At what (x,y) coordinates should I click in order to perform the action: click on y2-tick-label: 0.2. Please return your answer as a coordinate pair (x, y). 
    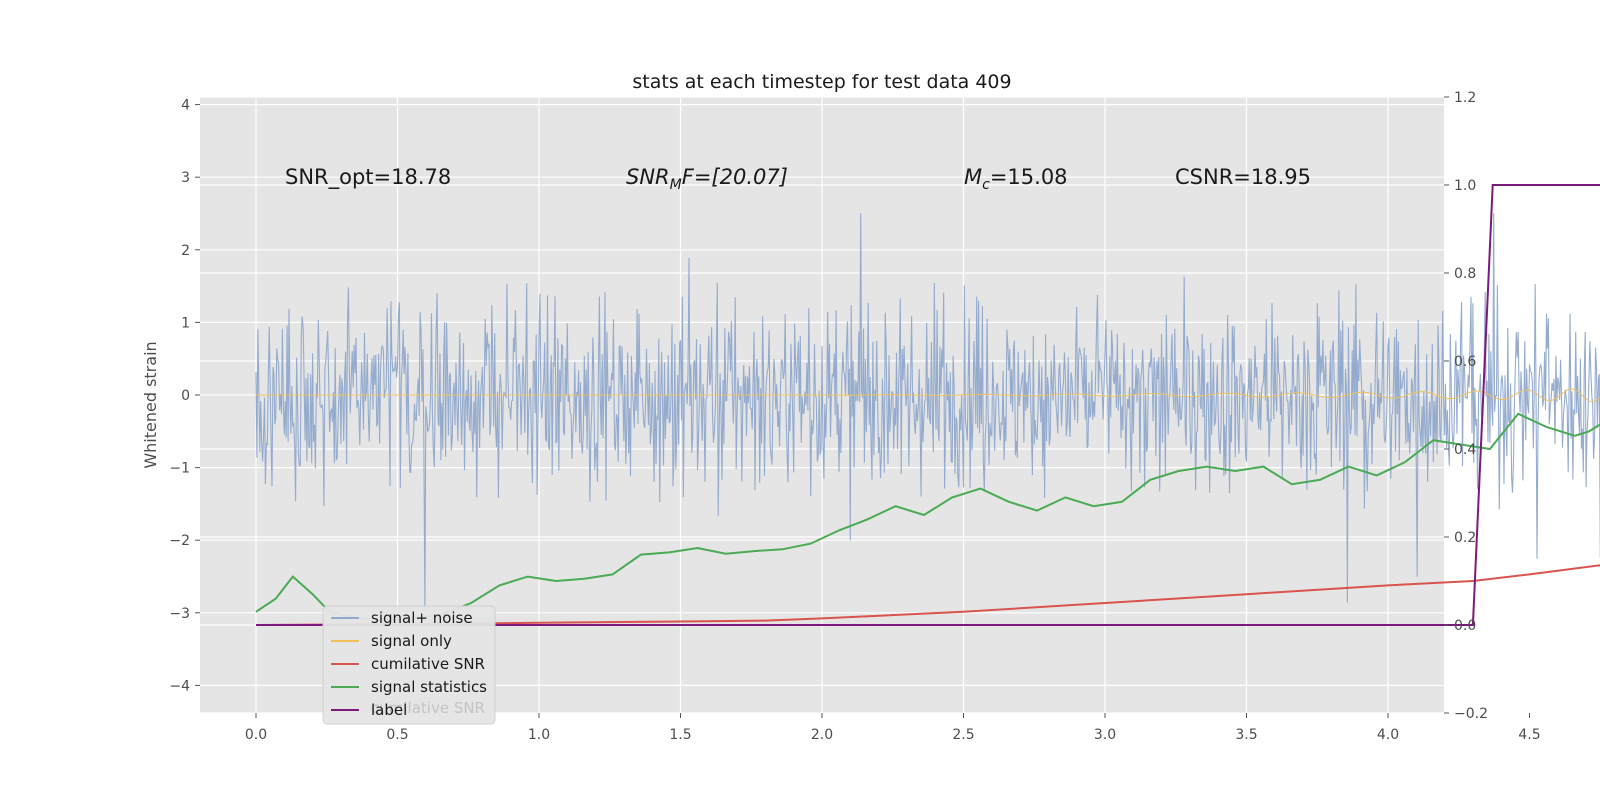
    Looking at the image, I should click on (1465, 538).